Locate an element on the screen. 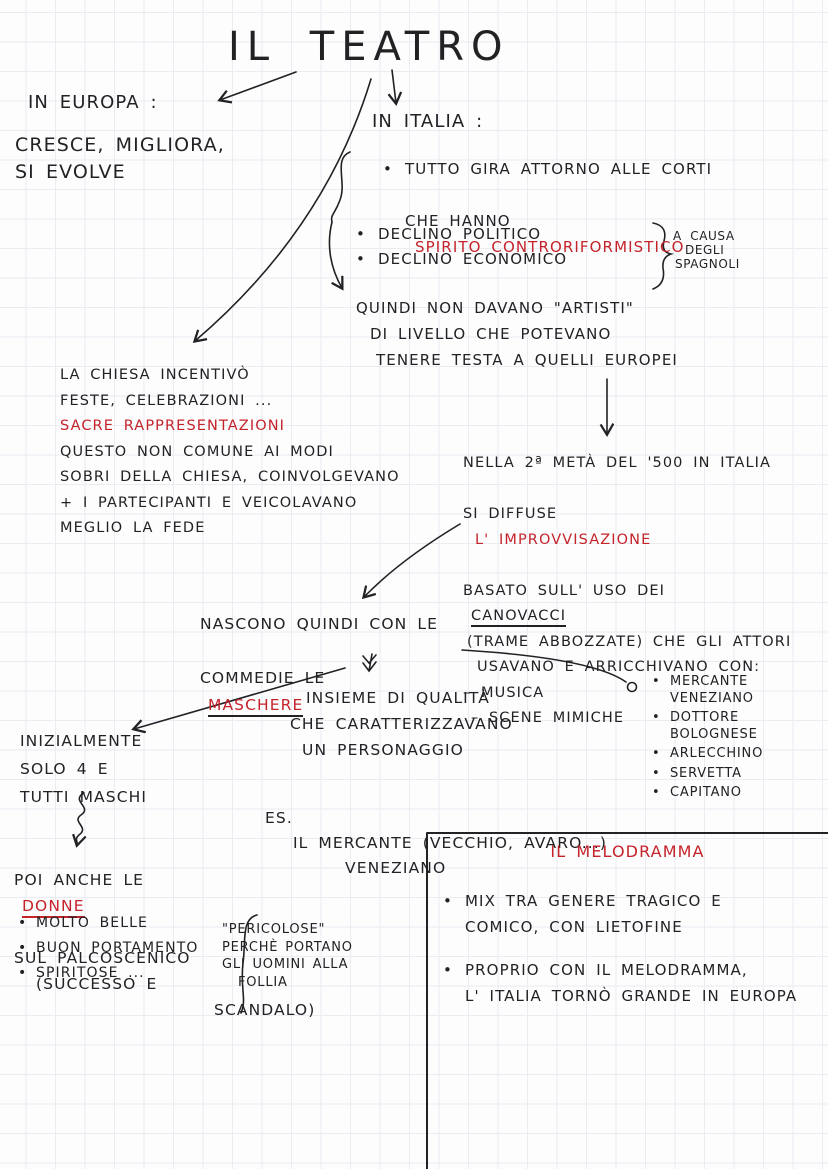  text-line: SOBRI DELLA CHIESA, COINVOLGEVANO is located at coordinates (230, 477).